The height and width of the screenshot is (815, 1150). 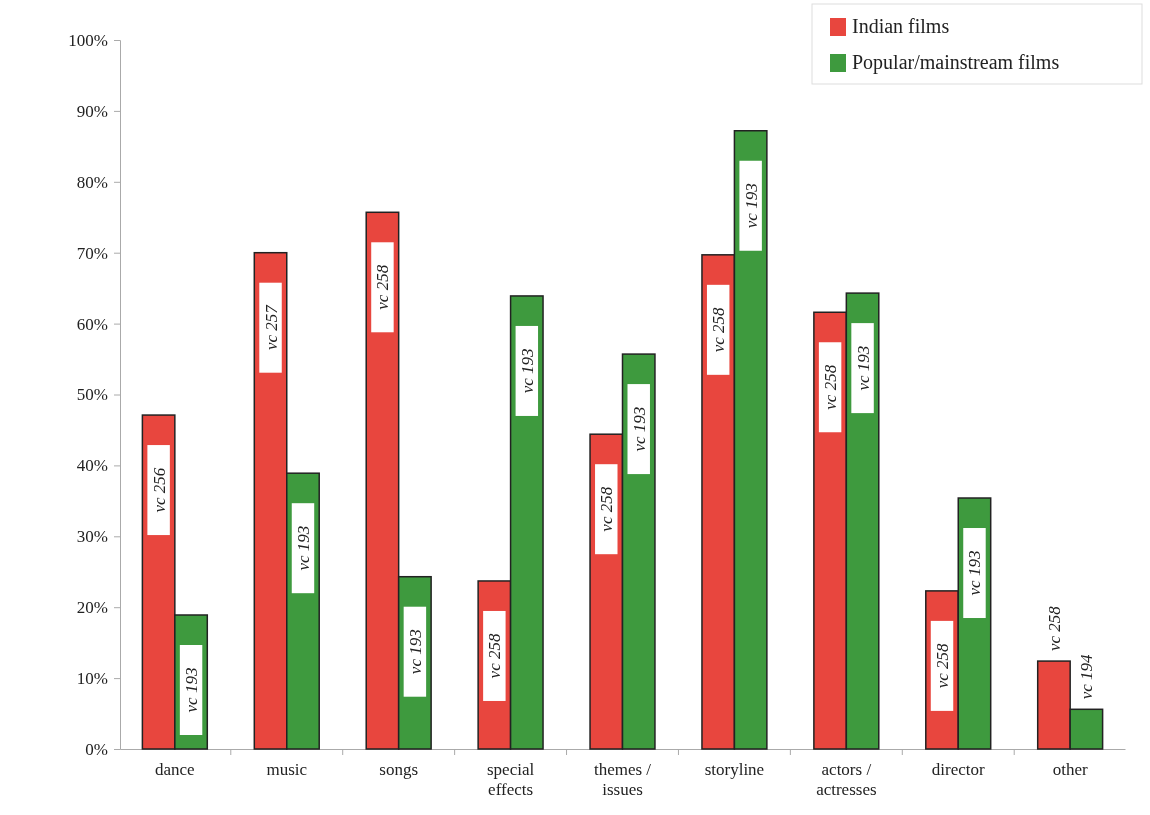 I want to click on x-tick-label: themes / issues, so click(x=622, y=780).